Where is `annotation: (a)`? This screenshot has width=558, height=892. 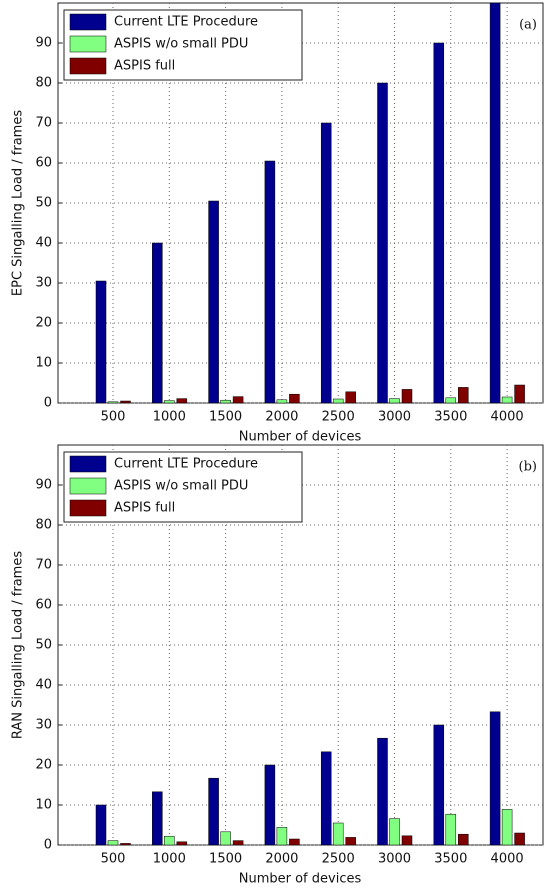 annotation: (a) is located at coordinates (528, 25).